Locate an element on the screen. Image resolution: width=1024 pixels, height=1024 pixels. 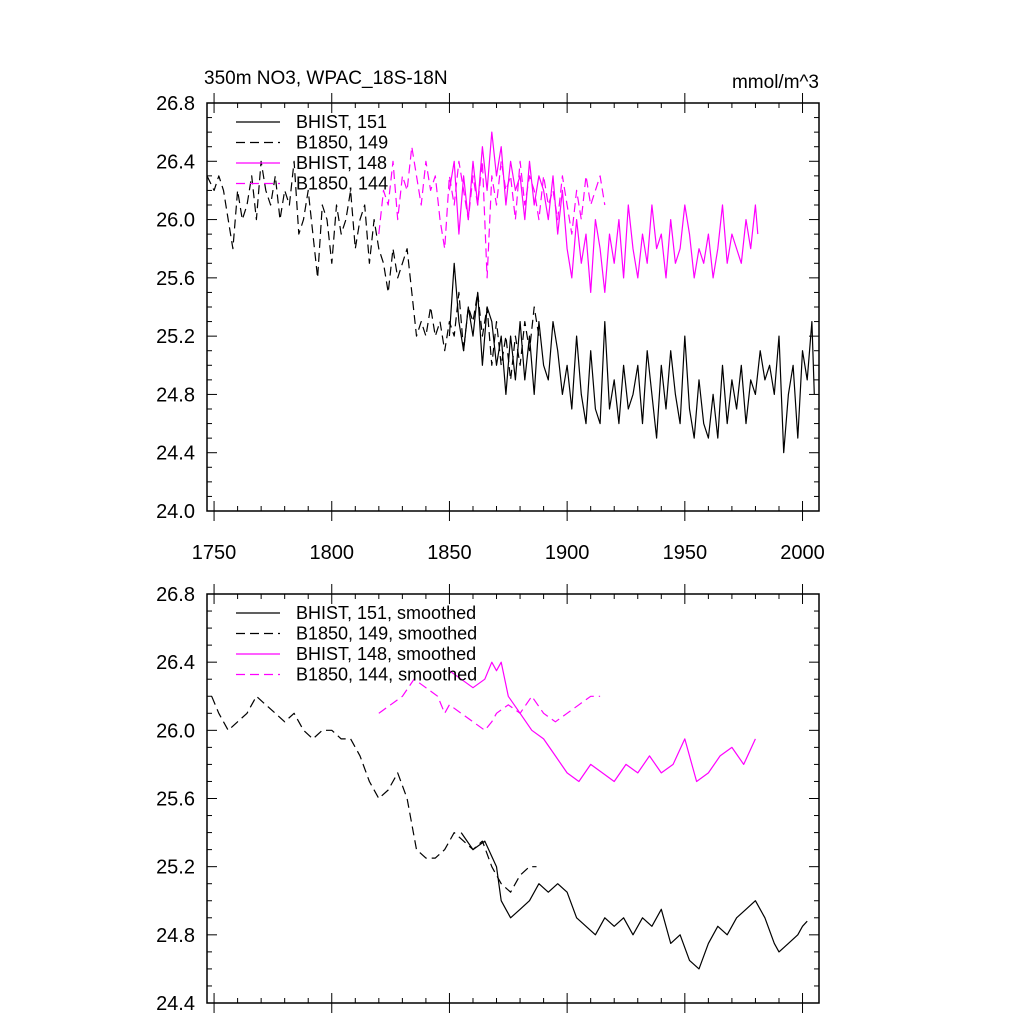
x-tick-label: 1950 is located at coordinates (685, 553).